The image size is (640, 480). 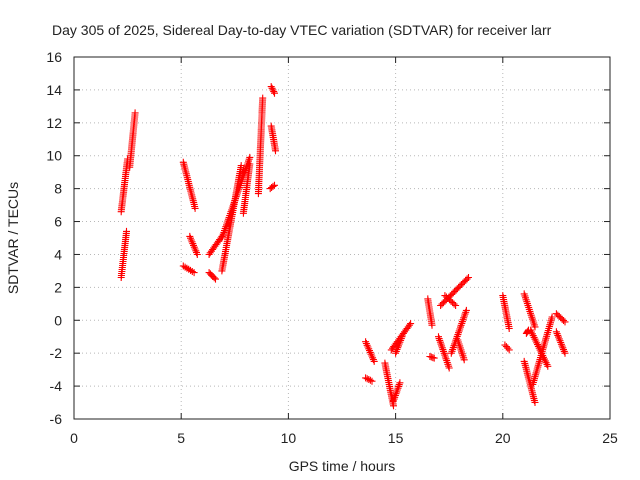 I want to click on x-tick-label: 10, so click(x=289, y=438).